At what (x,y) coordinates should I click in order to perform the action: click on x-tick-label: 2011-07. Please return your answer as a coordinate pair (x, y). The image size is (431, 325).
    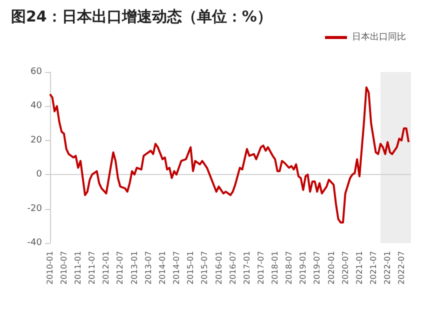
    Looking at the image, I should click on (92, 267).